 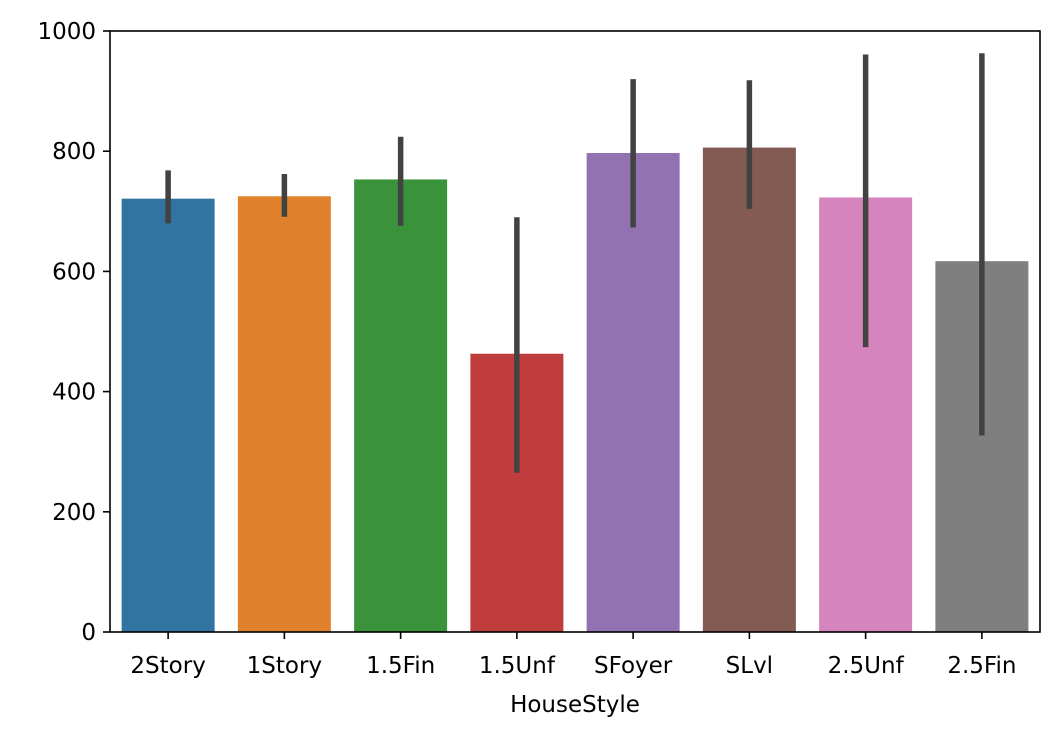 What do you see at coordinates (284, 414) in the screenshot?
I see `bar-1Story` at bounding box center [284, 414].